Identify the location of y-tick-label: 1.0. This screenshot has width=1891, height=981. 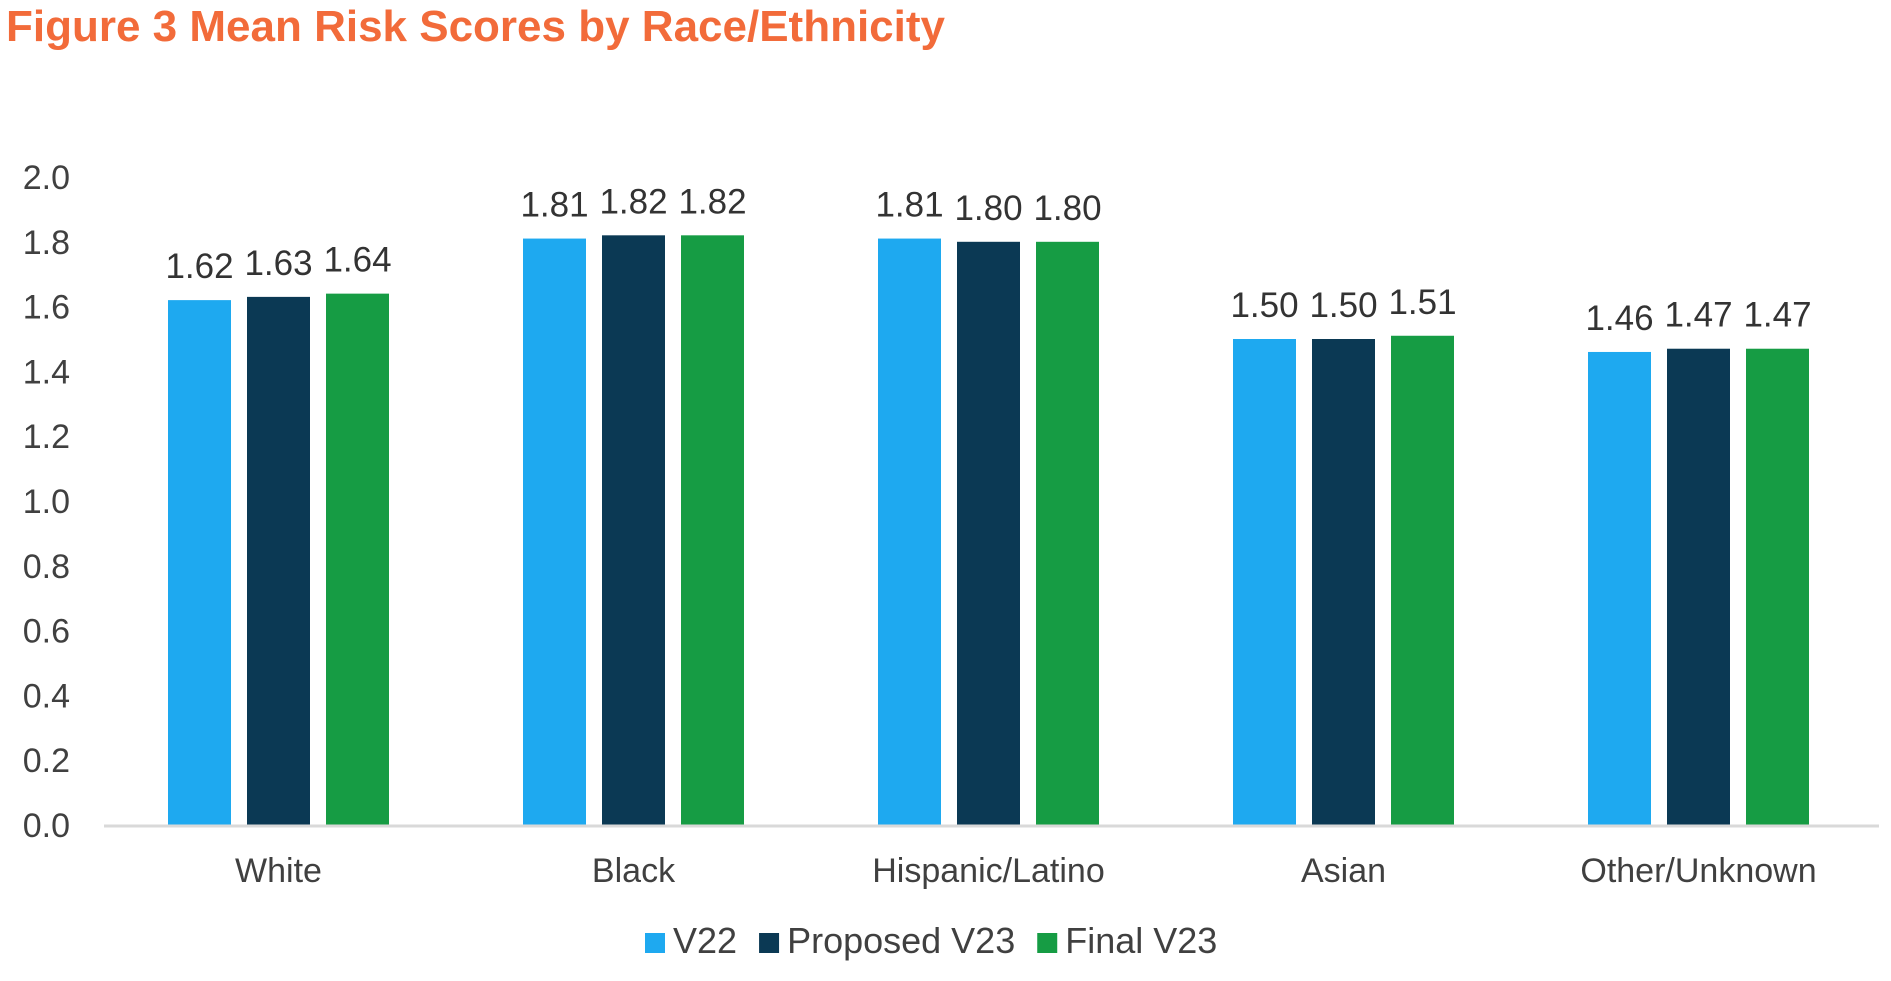
(46, 502).